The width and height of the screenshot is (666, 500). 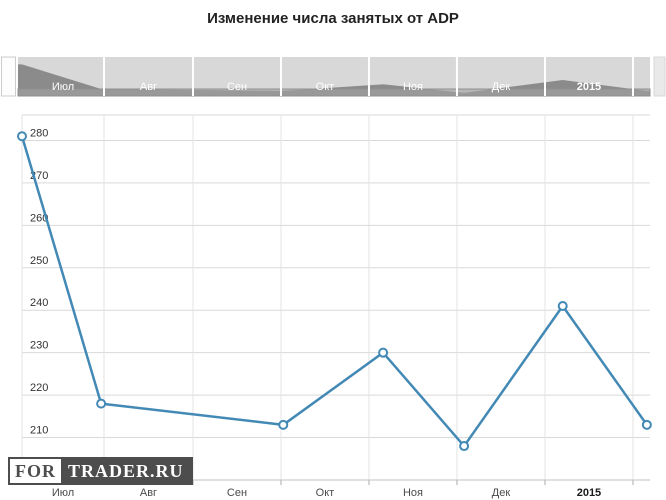 What do you see at coordinates (148, 493) in the screenshot?
I see `x-axis-label: Авг` at bounding box center [148, 493].